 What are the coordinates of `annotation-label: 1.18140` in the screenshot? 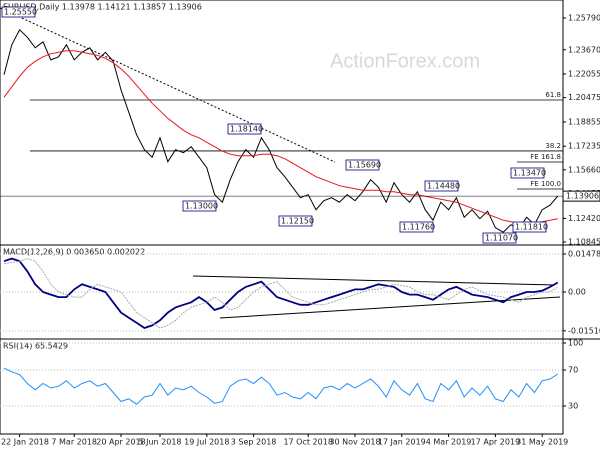 It's located at (246, 129).